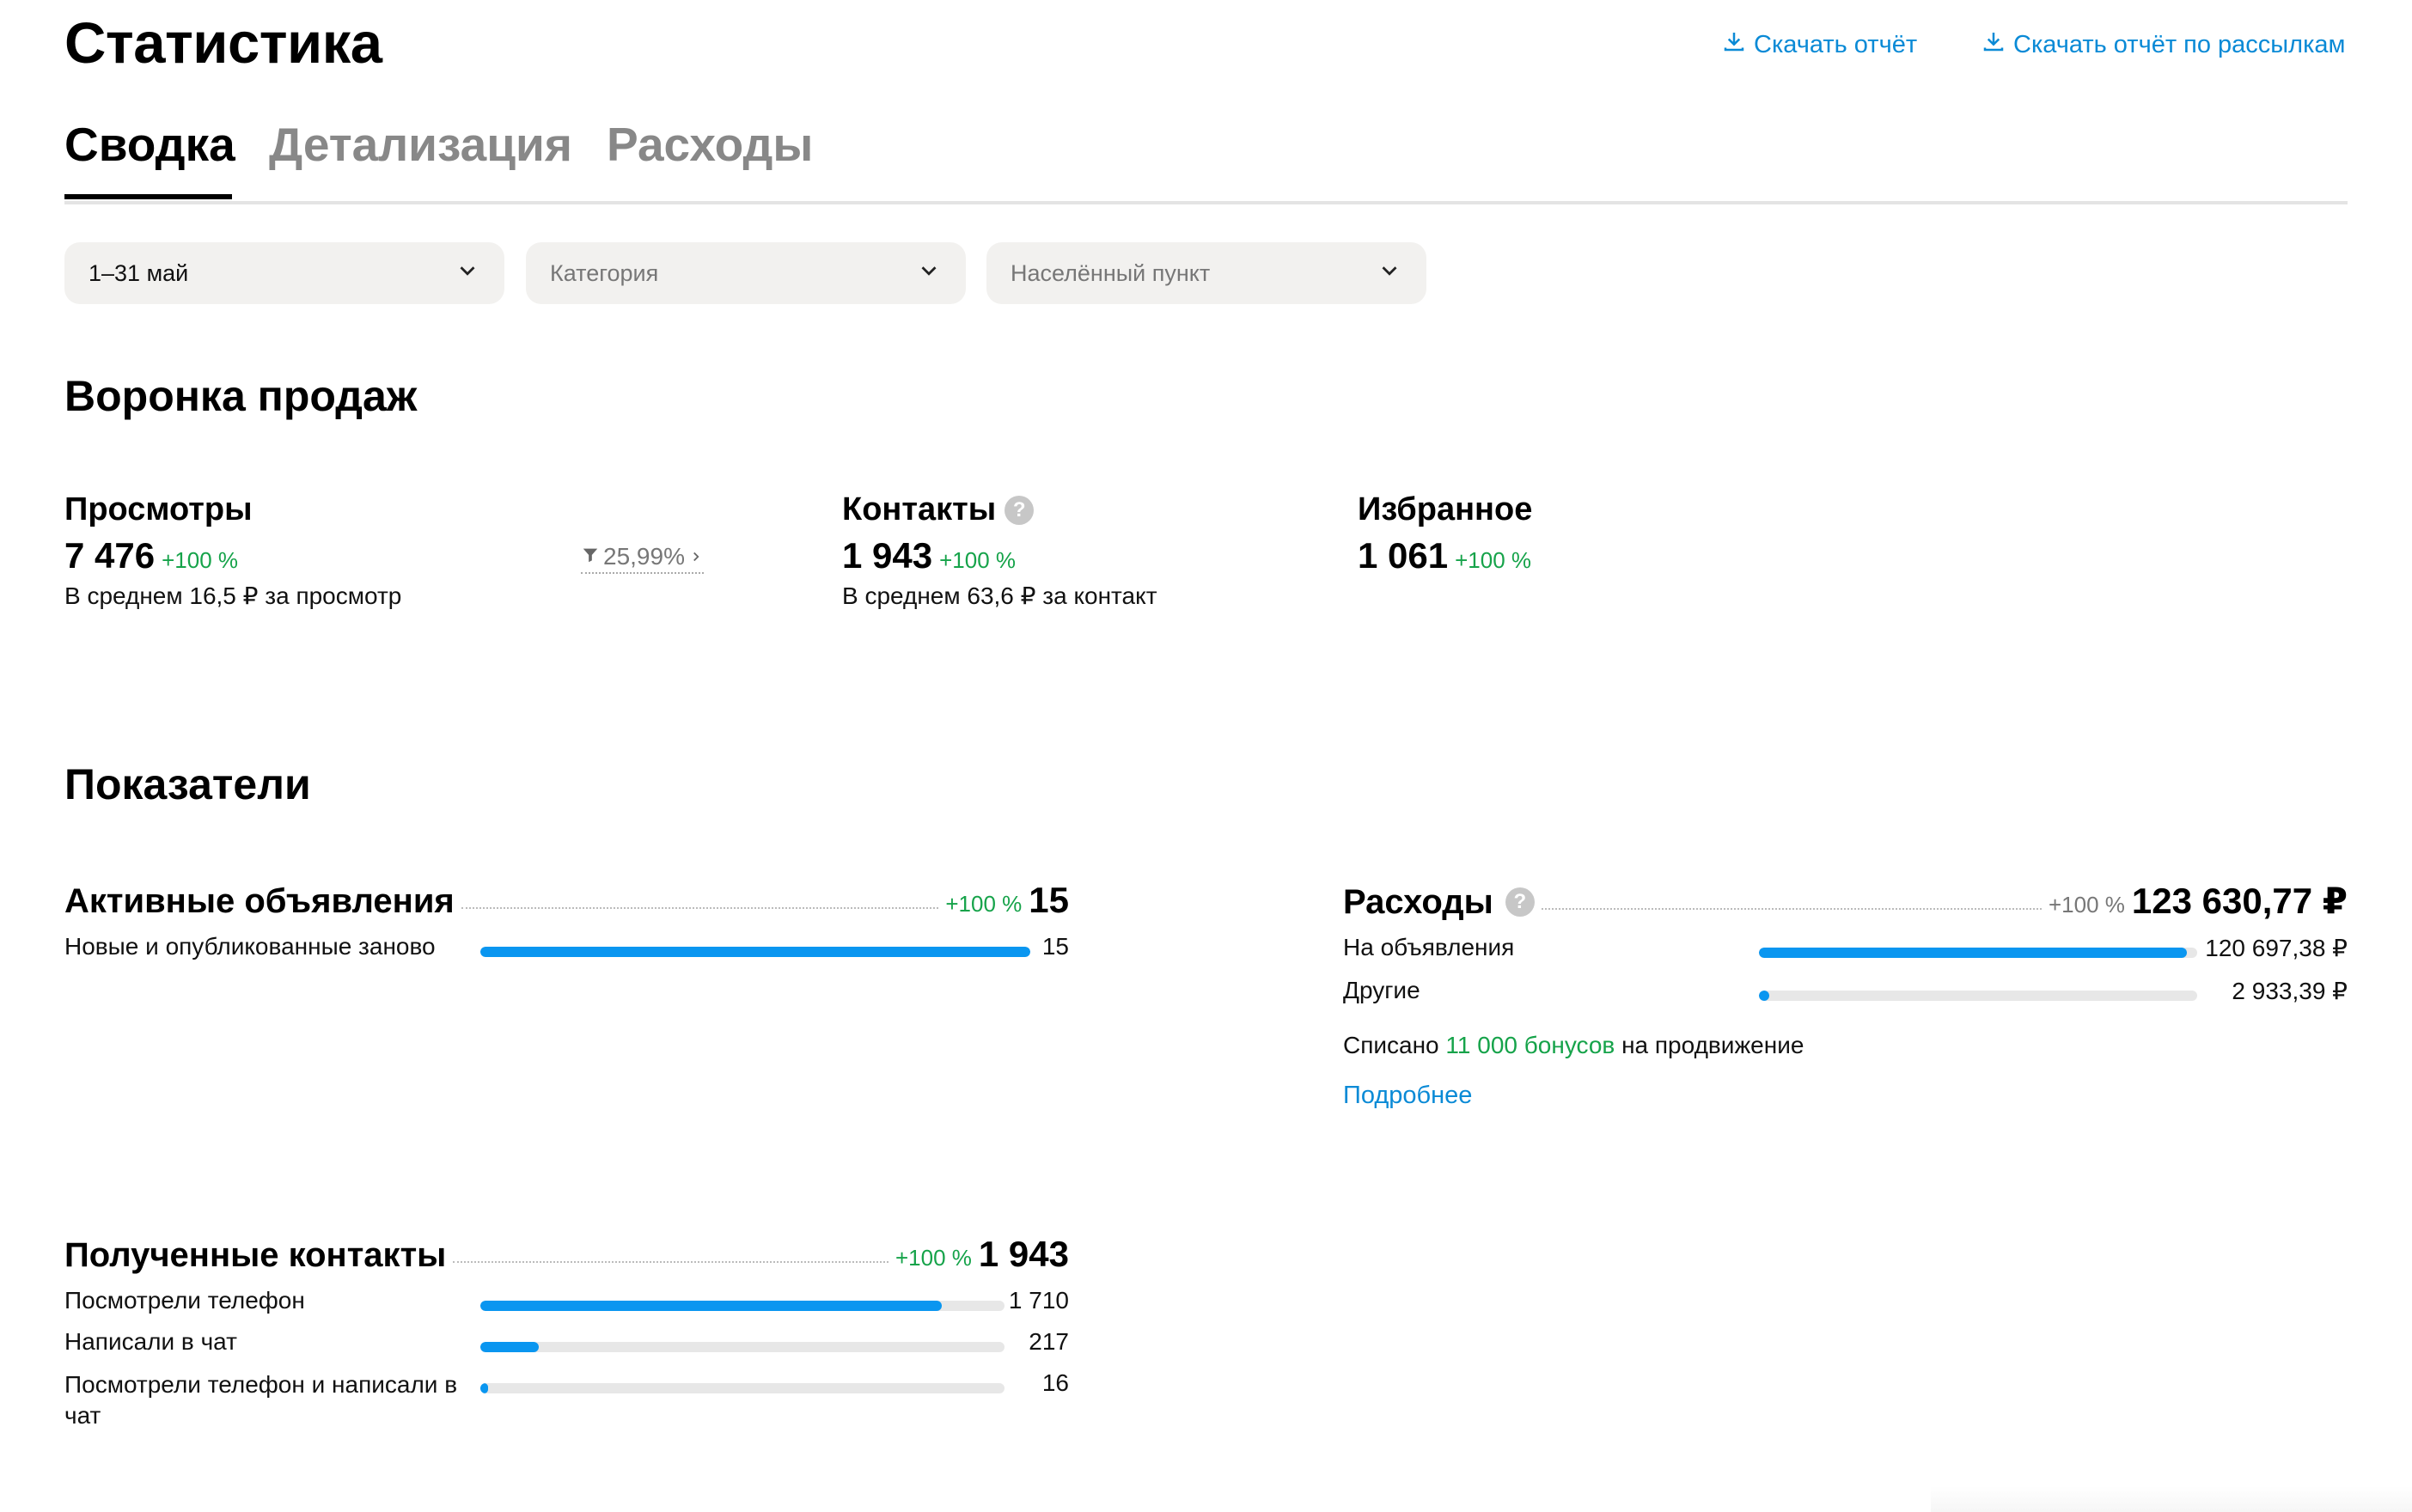 Image resolution: width=2412 pixels, height=1512 pixels. What do you see at coordinates (1845, 901) in the screenshot?
I see `expenses-header: Расходы ? +100 % 123 630,77 ₽` at bounding box center [1845, 901].